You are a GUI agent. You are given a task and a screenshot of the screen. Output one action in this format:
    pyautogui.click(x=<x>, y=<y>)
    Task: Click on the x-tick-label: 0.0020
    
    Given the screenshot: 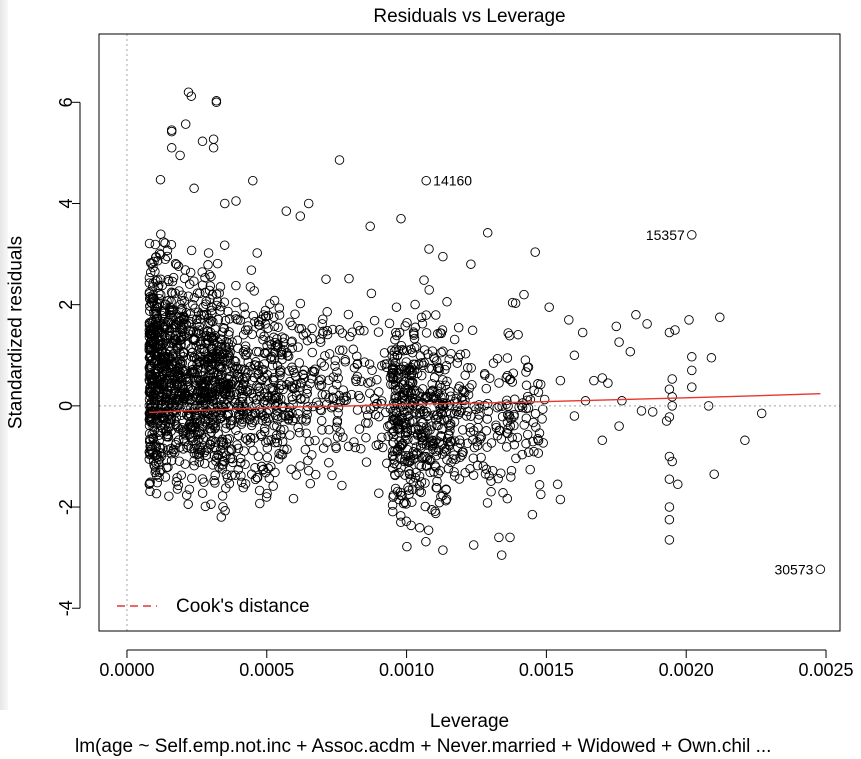 What is the action you would take?
    pyautogui.click(x=686, y=670)
    